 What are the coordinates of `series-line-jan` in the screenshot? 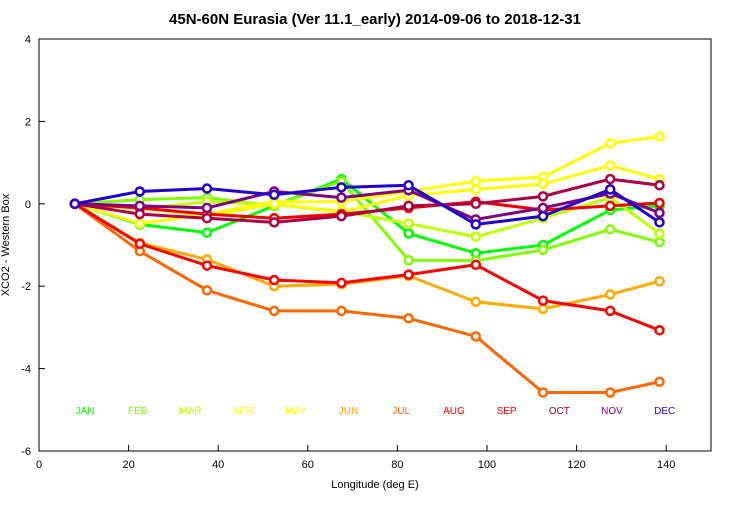 It's located at (367, 216).